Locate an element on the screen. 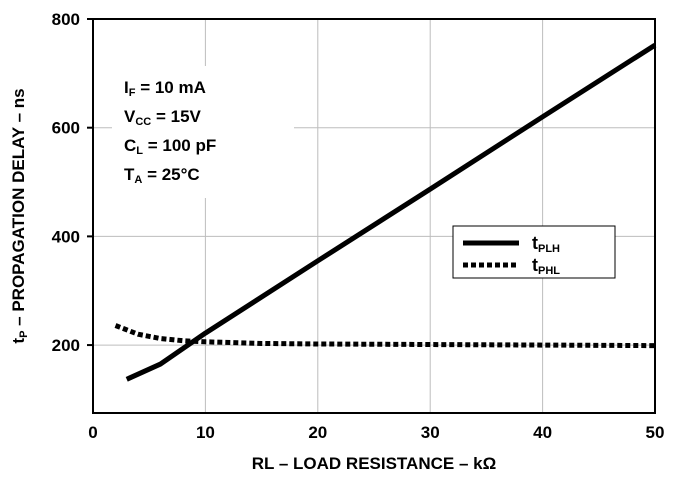  condition-text: IF = 10 mA is located at coordinates (165, 88).